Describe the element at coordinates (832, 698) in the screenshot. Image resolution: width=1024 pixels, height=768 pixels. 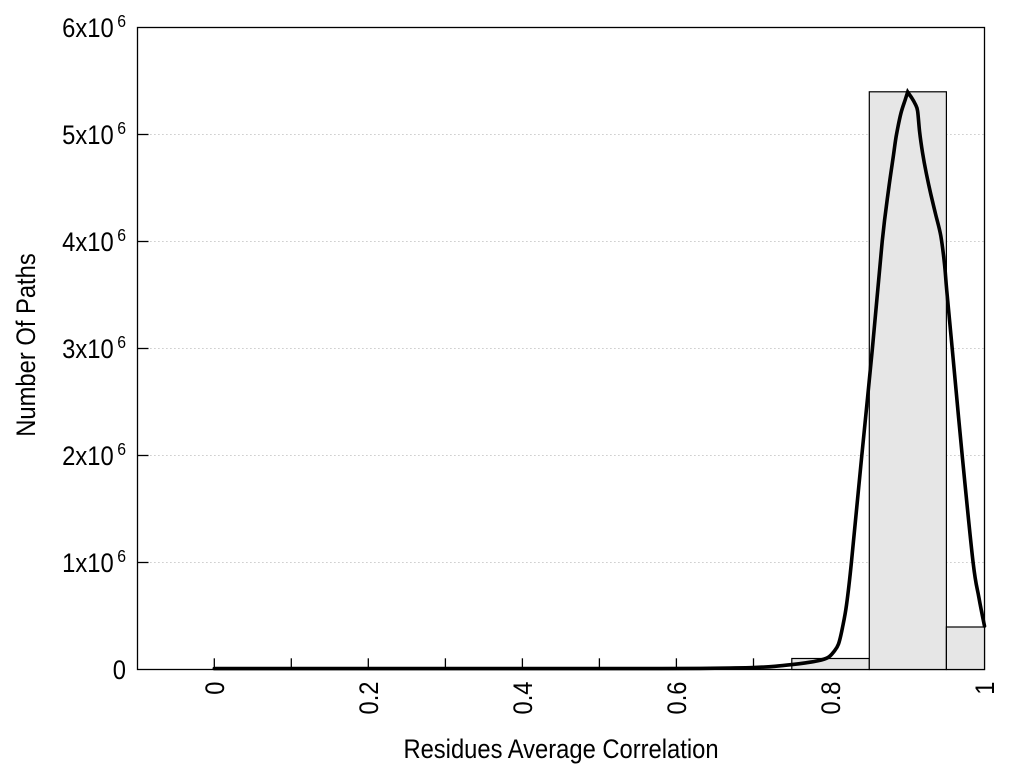
I see `svg-text: 0.8` at that location.